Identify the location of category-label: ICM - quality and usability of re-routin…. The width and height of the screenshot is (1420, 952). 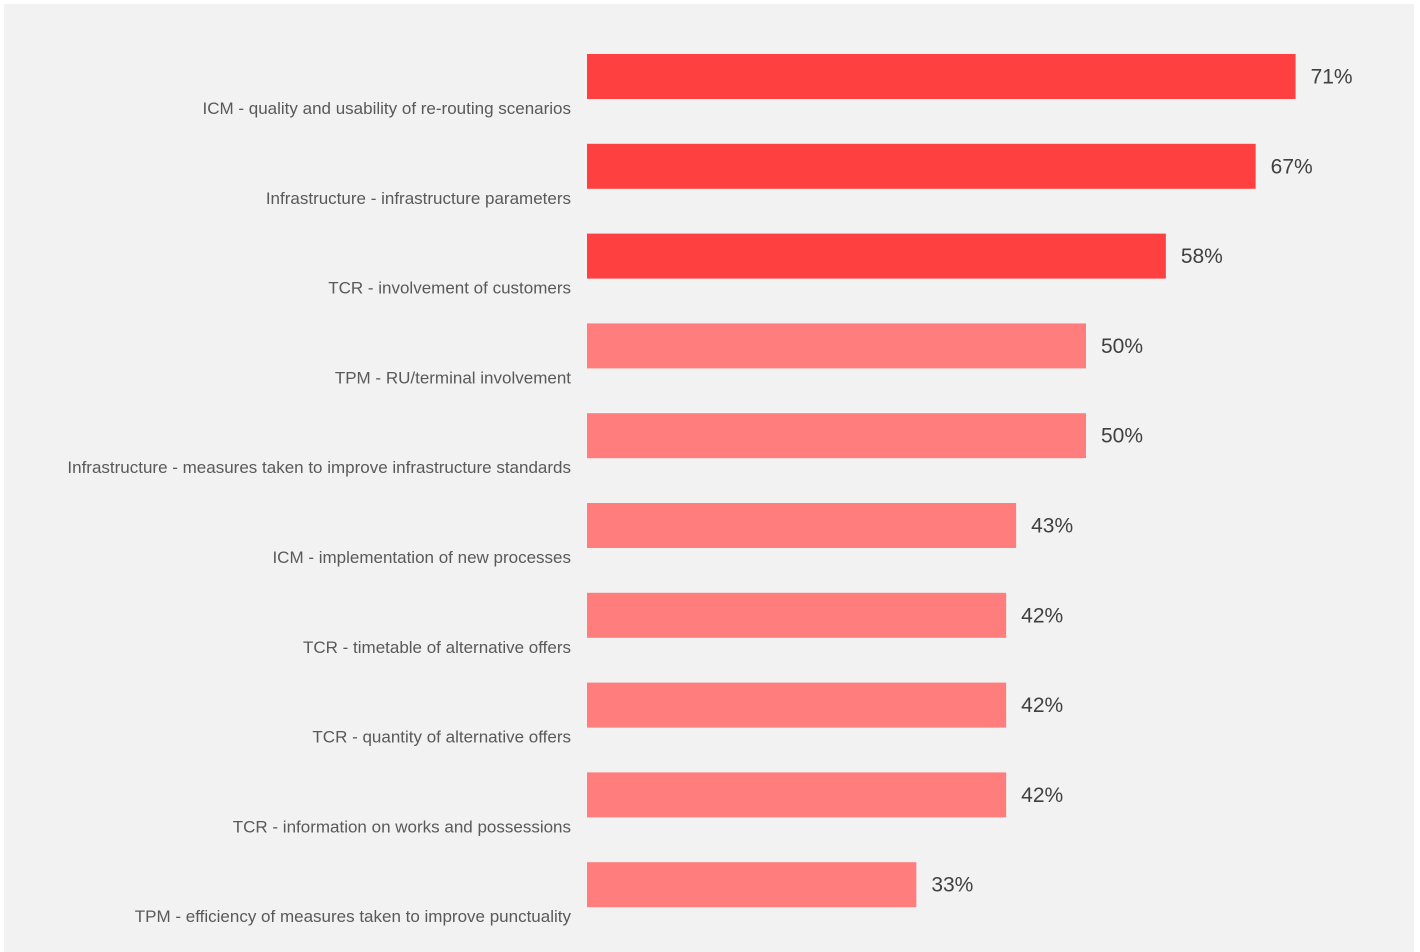
(387, 108).